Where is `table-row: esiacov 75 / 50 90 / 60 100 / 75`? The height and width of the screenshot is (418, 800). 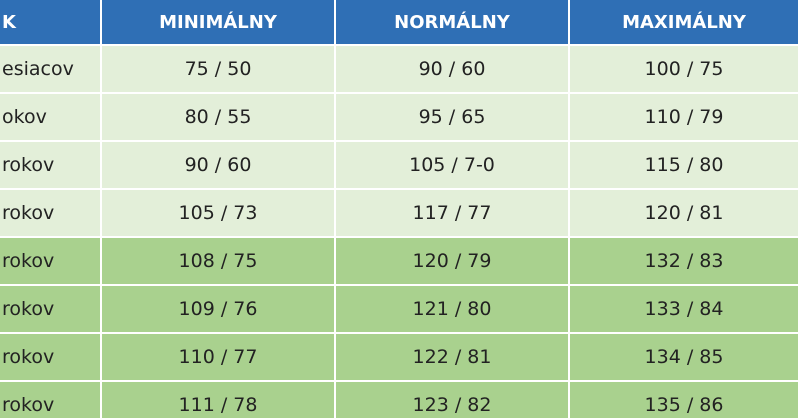
table-row: esiacov 75 / 50 90 / 60 100 / 75 is located at coordinates (400, 70).